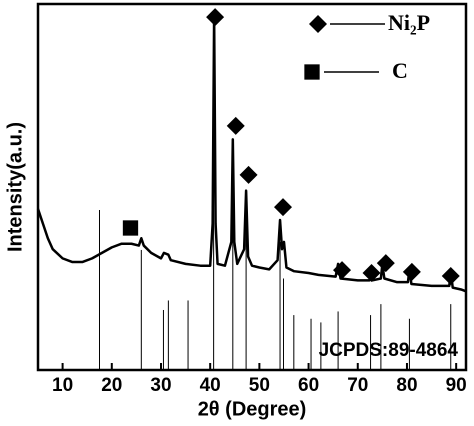 Image resolution: width=474 pixels, height=426 pixels. Describe the element at coordinates (259, 385) in the screenshot. I see `x-tick-label: 50` at that location.